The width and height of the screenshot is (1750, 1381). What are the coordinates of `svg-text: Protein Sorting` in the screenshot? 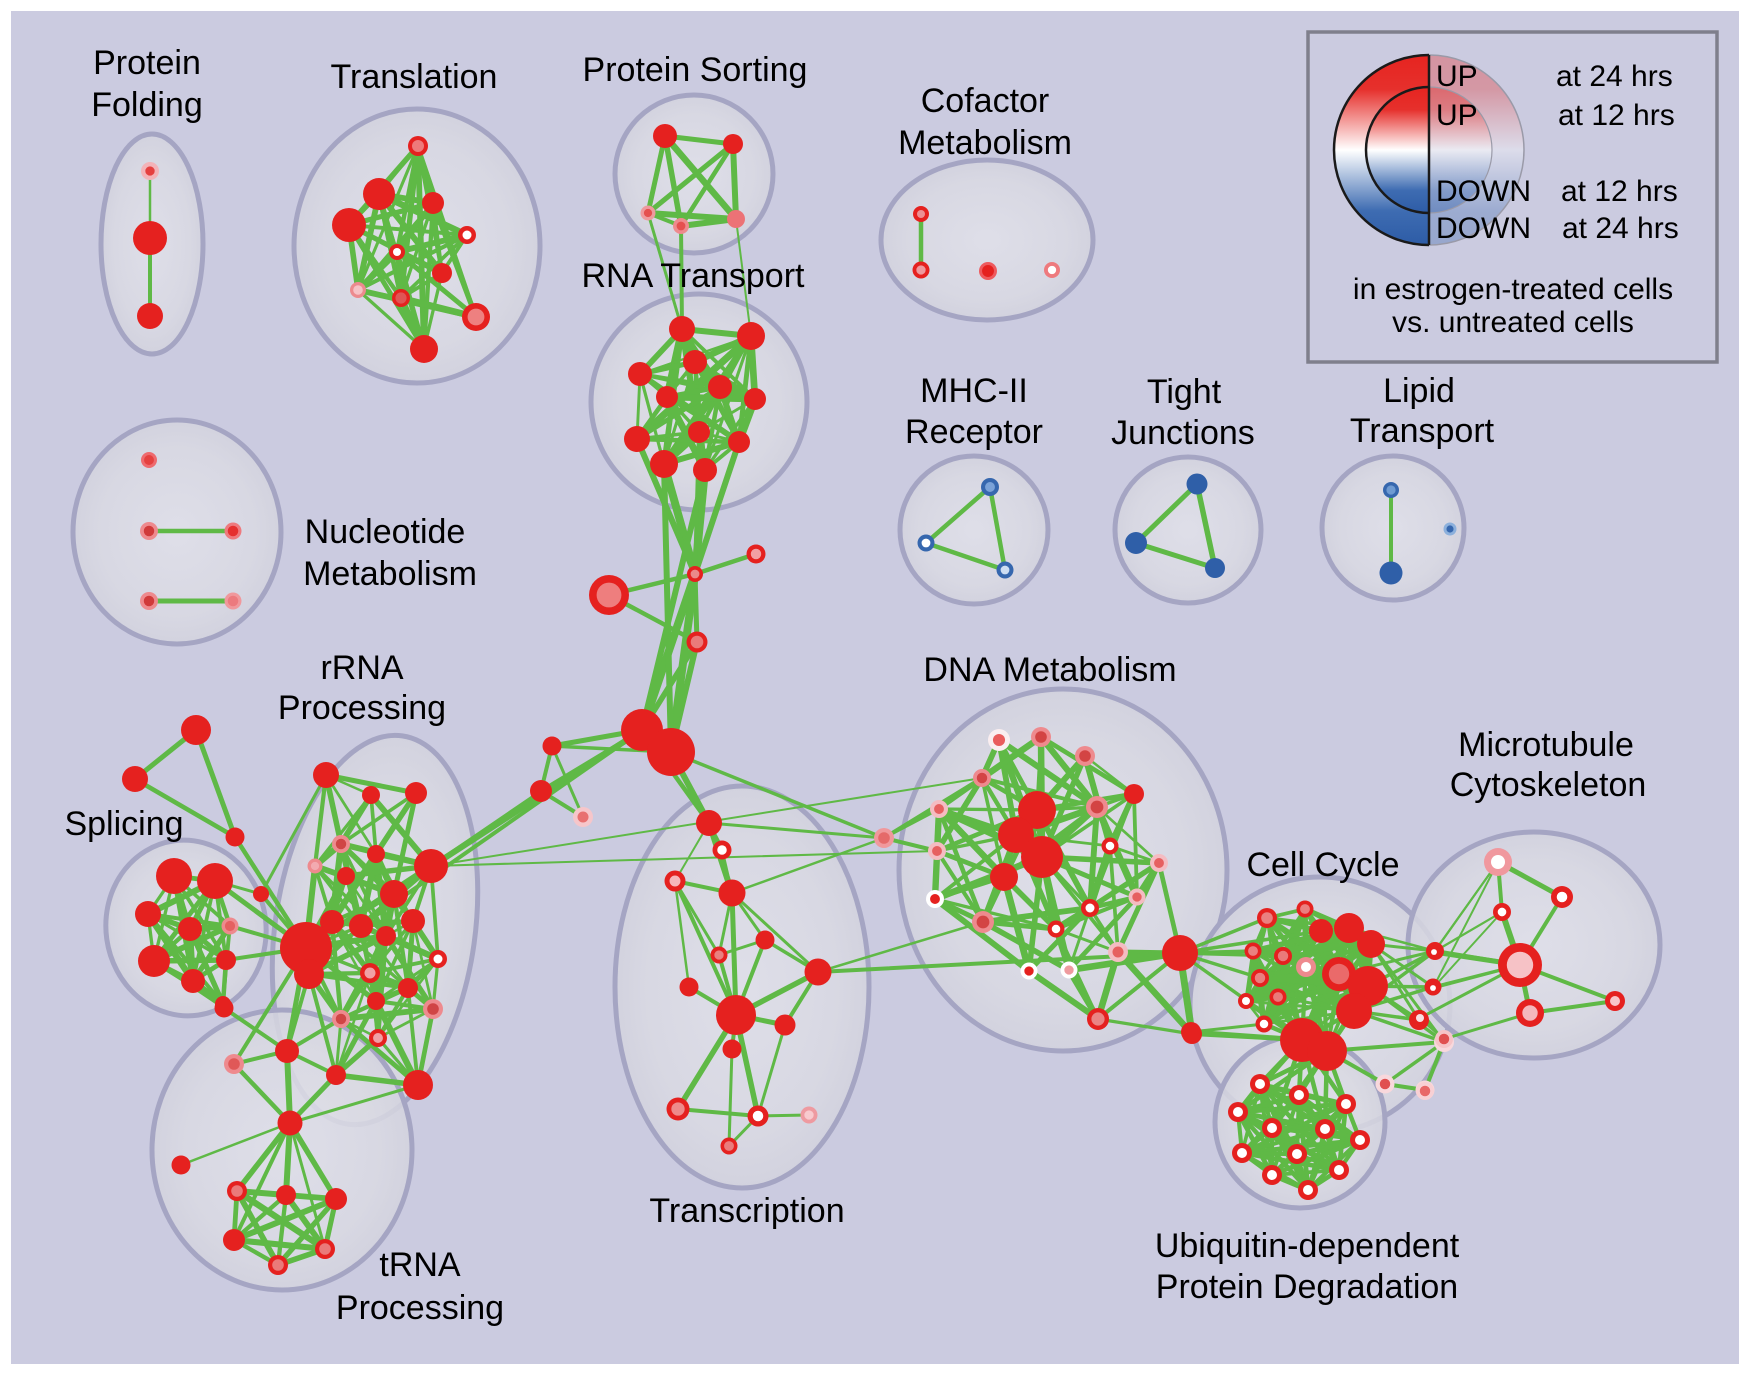 It's located at (695, 70).